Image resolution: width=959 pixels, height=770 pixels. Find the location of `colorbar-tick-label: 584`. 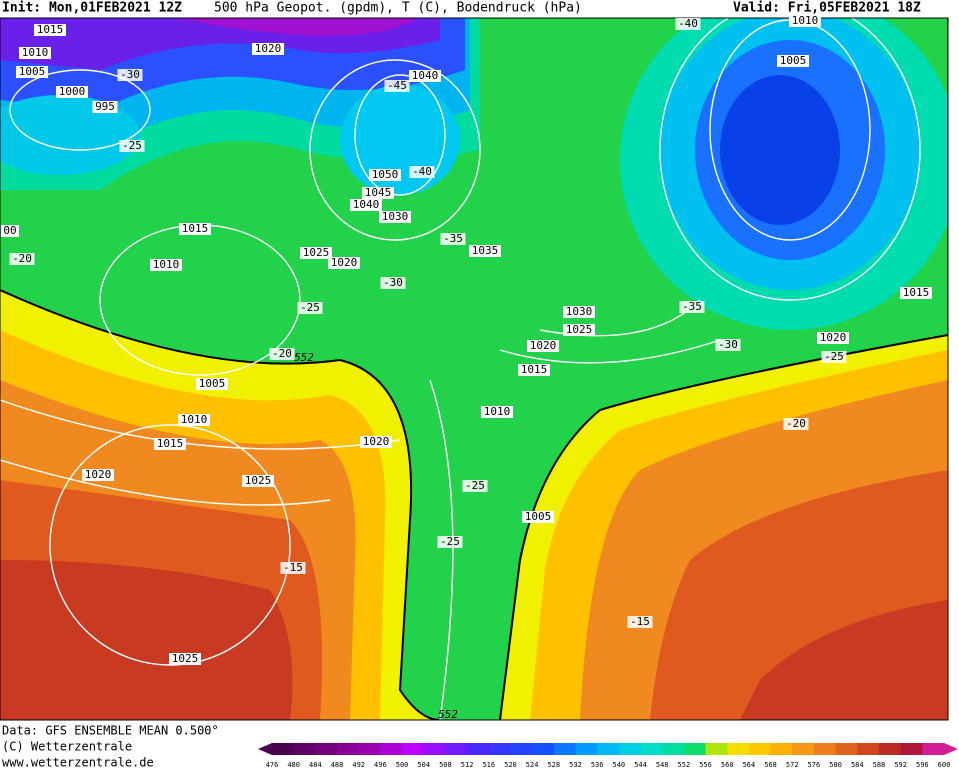

colorbar-tick-label: 584 is located at coordinates (857, 765).